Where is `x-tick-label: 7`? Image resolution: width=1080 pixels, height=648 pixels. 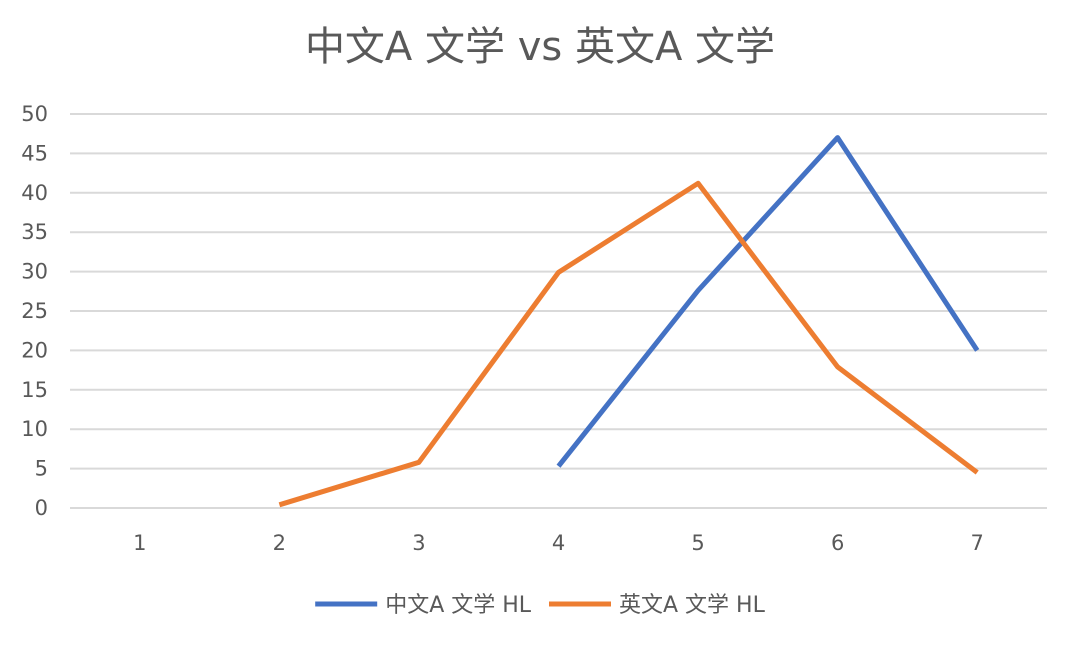
x-tick-label: 7 is located at coordinates (977, 543).